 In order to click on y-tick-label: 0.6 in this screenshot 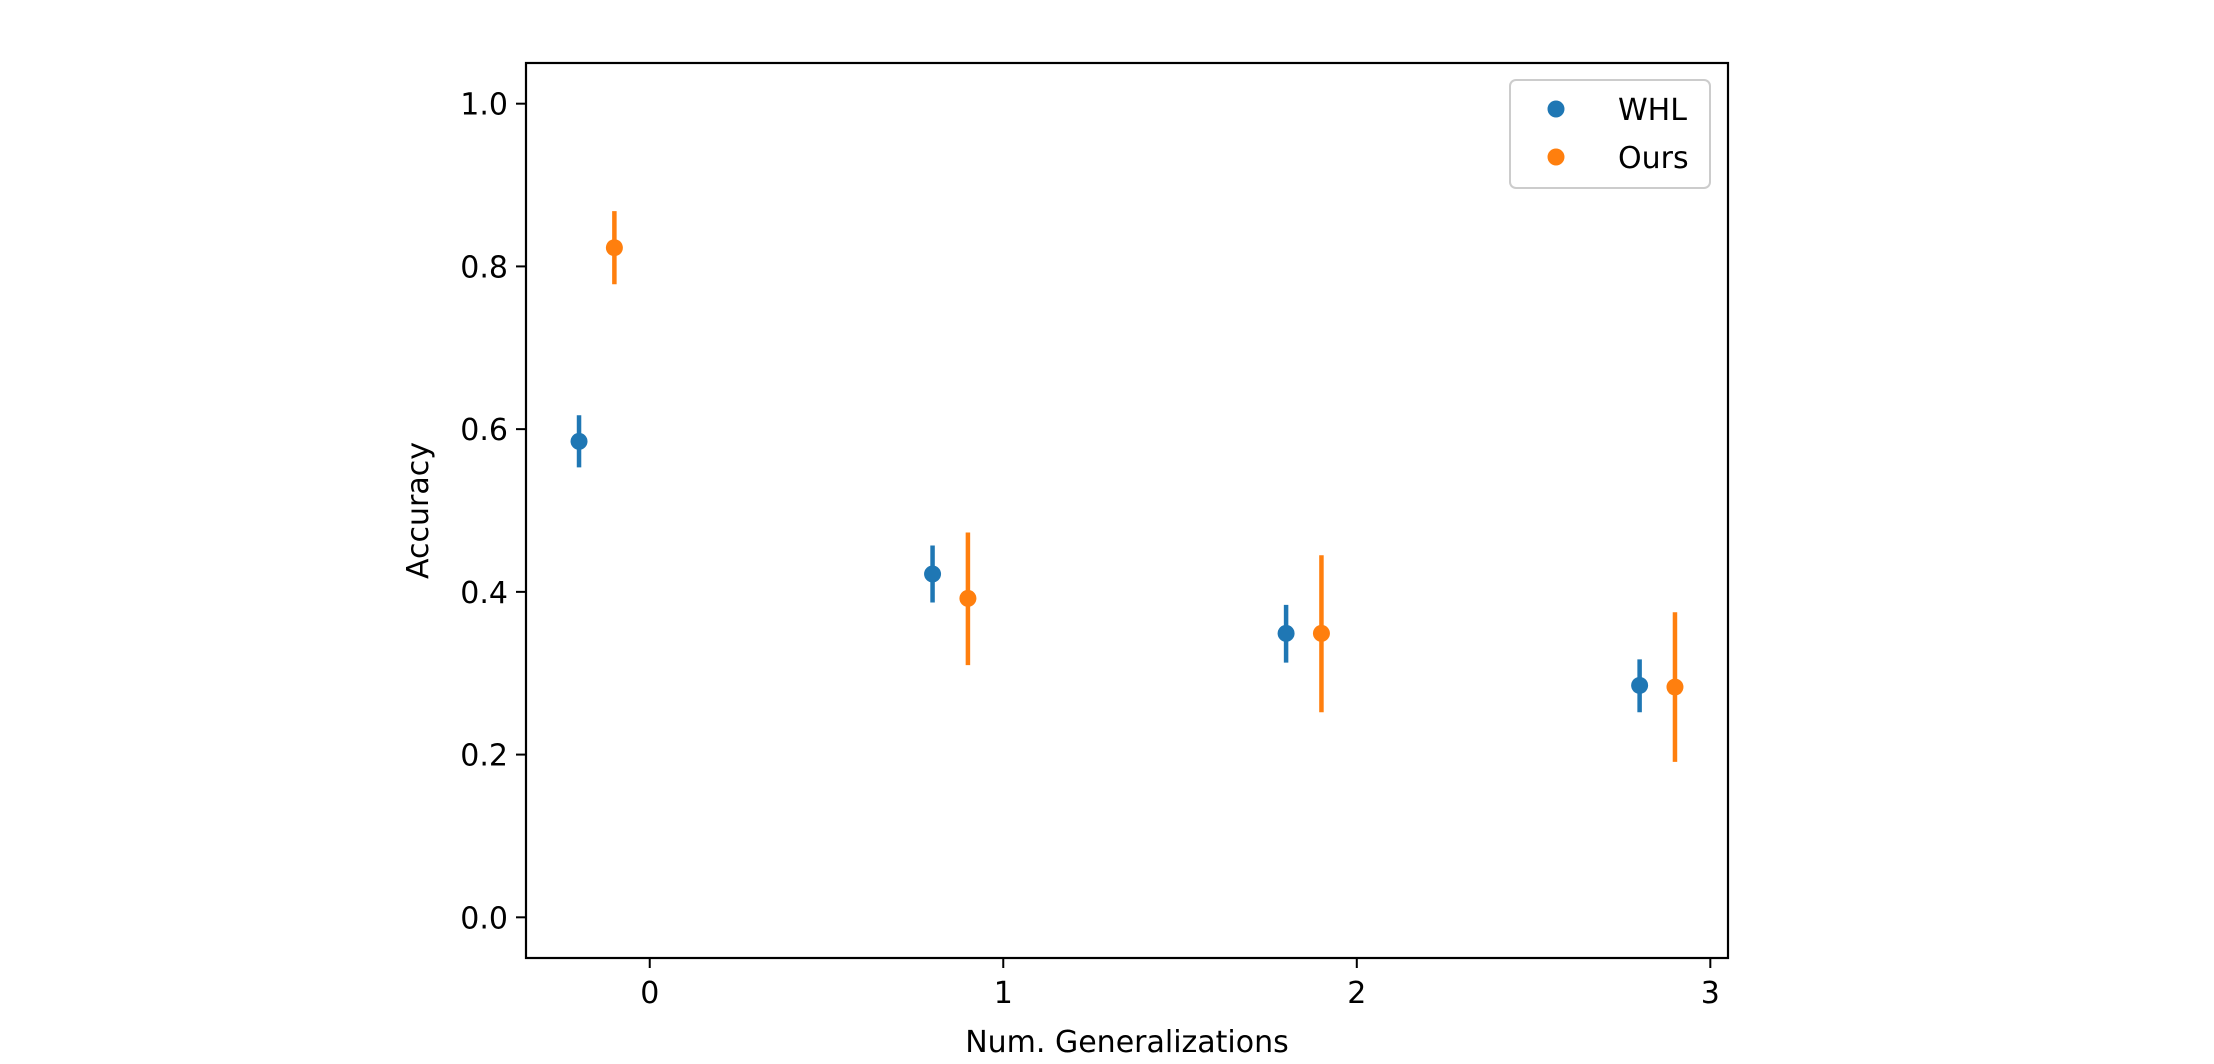, I will do `click(484, 430)`.